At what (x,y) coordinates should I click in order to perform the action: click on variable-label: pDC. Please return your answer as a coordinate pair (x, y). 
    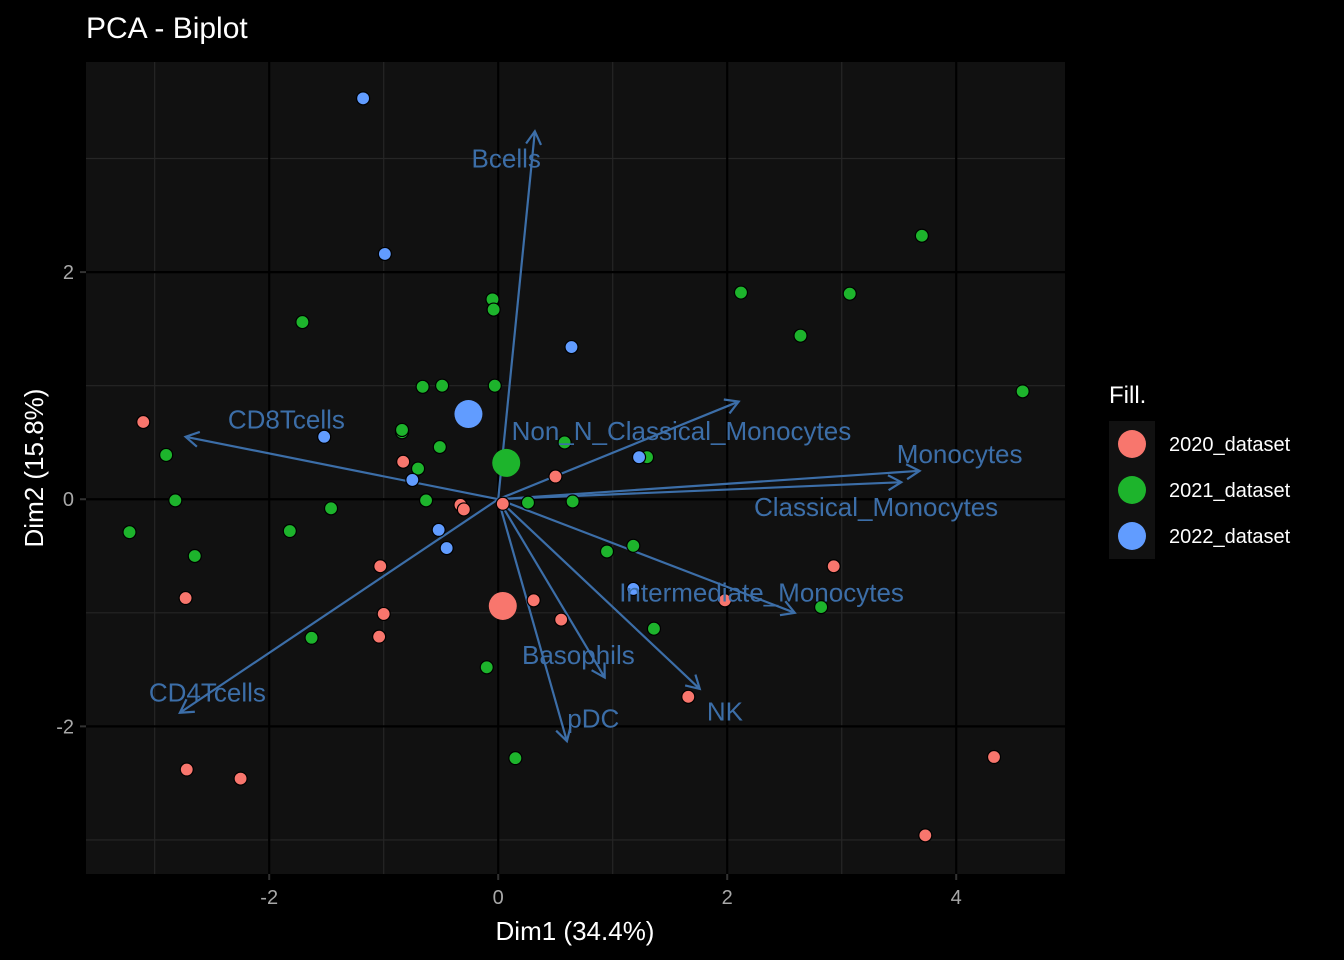
    Looking at the image, I should click on (593, 718).